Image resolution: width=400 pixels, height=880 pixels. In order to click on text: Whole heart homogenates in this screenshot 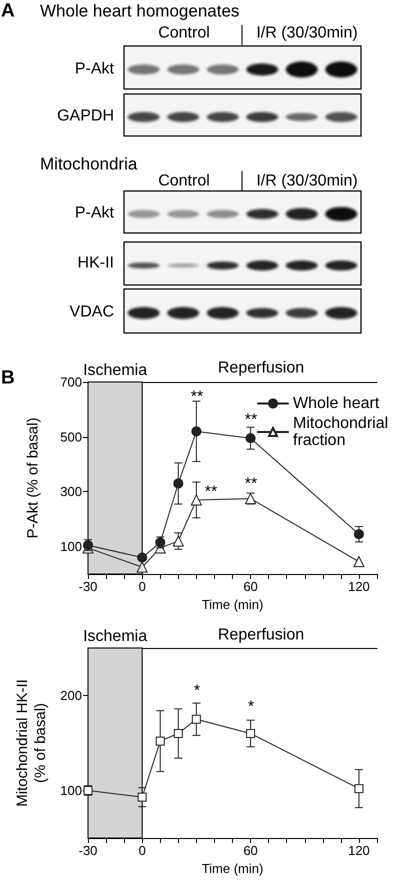, I will do `click(140, 11)`.